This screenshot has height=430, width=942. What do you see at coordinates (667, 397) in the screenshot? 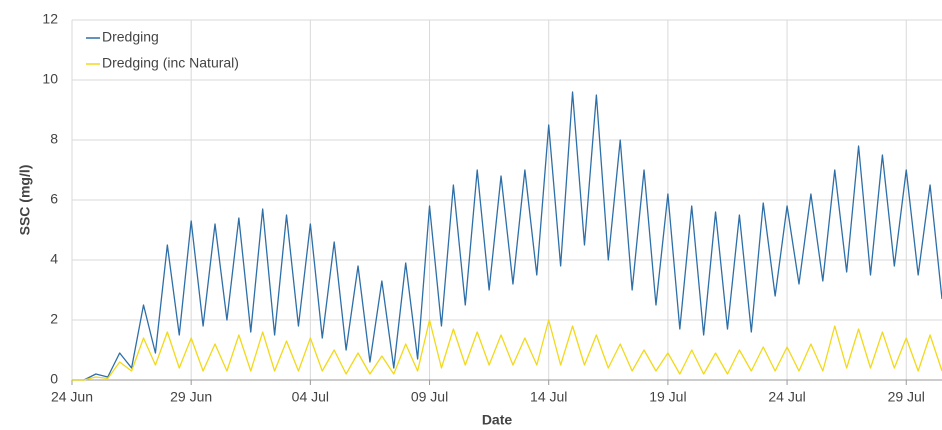
I see `x-tick-label: 19 Jul` at bounding box center [667, 397].